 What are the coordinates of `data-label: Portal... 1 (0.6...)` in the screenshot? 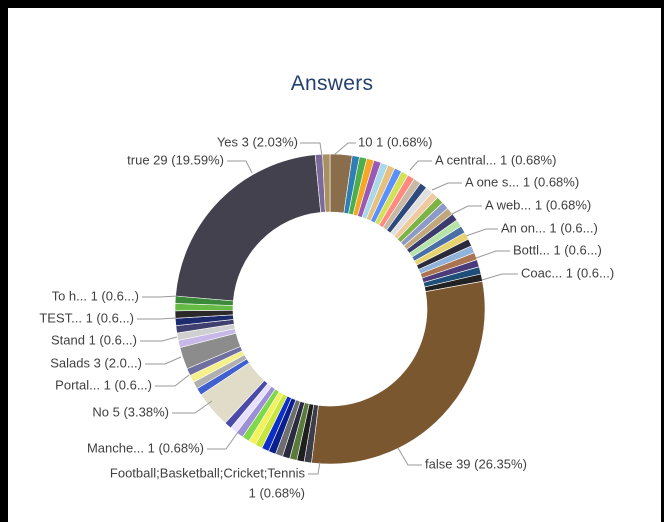 It's located at (103, 384).